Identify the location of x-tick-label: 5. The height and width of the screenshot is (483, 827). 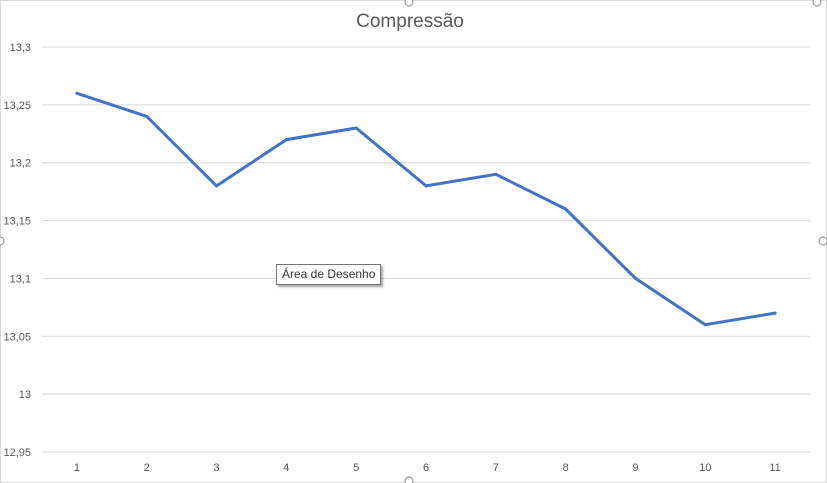
(356, 468).